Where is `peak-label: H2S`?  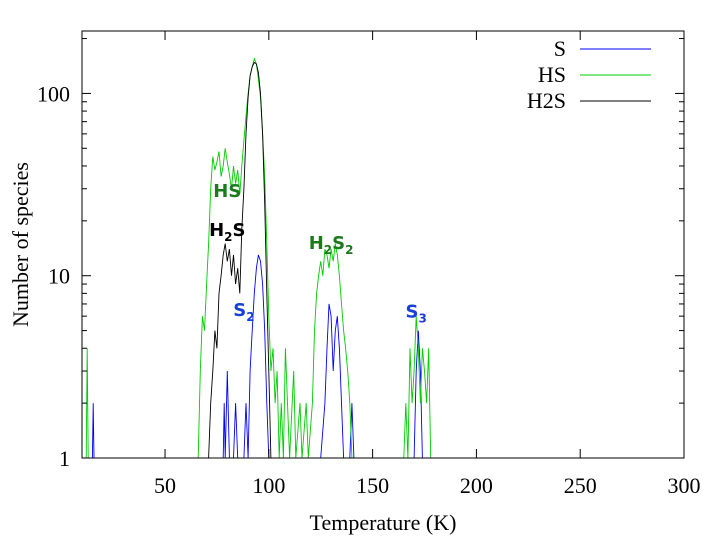 peak-label: H2S is located at coordinates (227, 232).